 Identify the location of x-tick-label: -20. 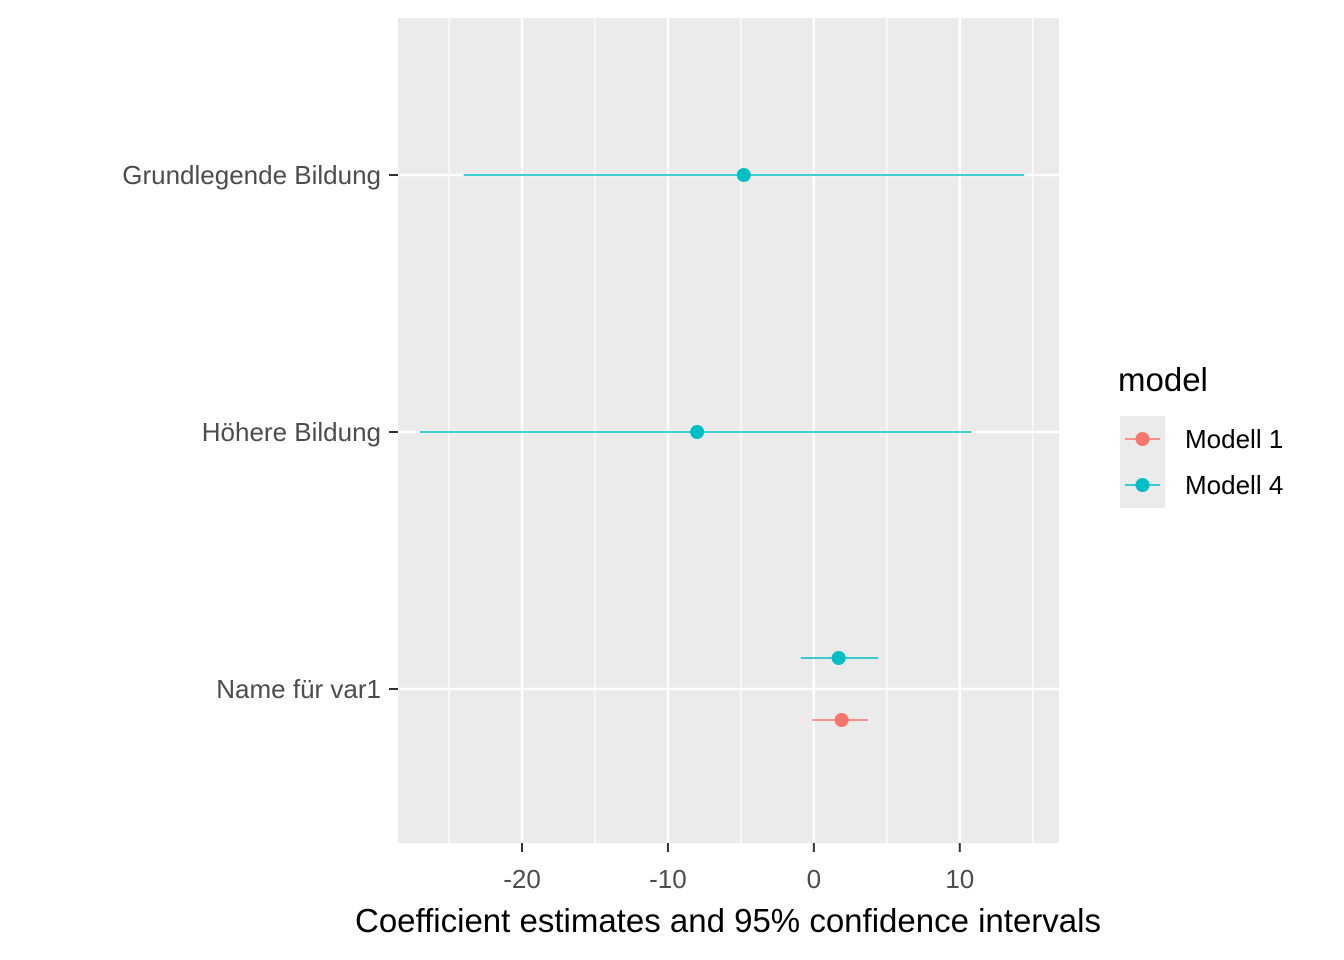
(522, 879).